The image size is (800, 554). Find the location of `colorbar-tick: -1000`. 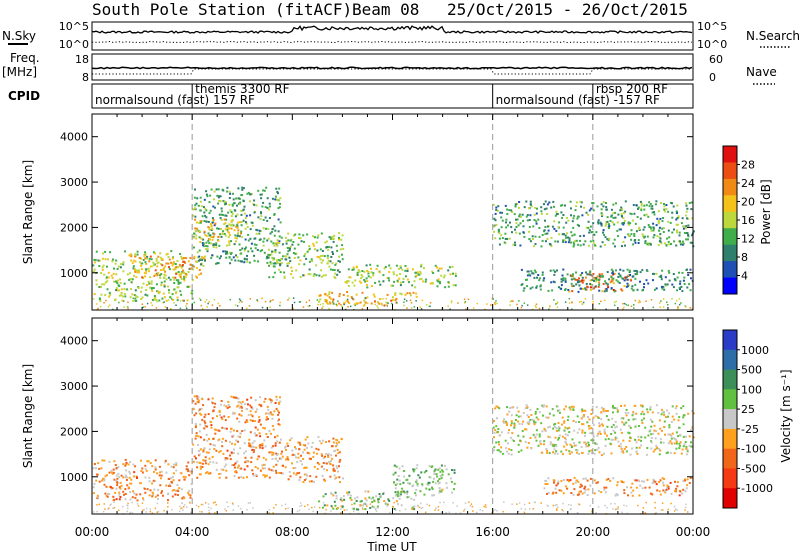

colorbar-tick: -1000 is located at coordinates (757, 488).